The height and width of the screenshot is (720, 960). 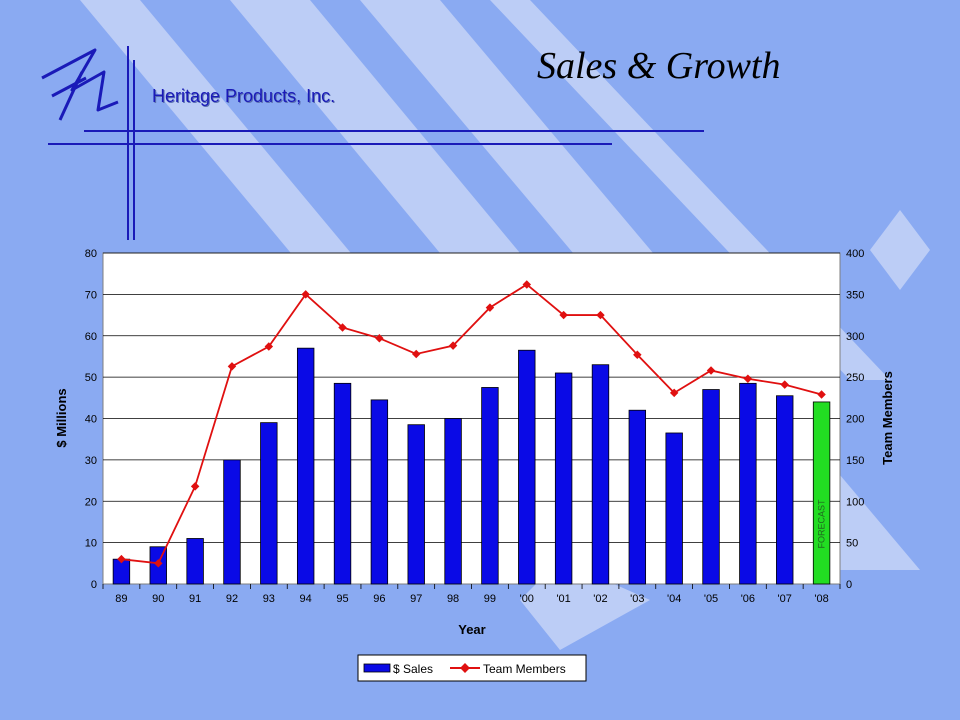 What do you see at coordinates (91, 254) in the screenshot?
I see `left-tick-label: 80` at bounding box center [91, 254].